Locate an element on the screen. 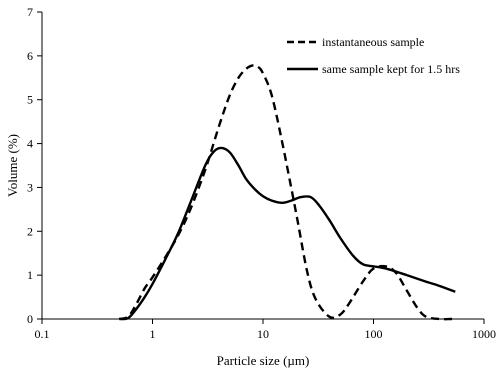  x-ticks: 0.1 1 10 100 1000 is located at coordinates (265, 330).